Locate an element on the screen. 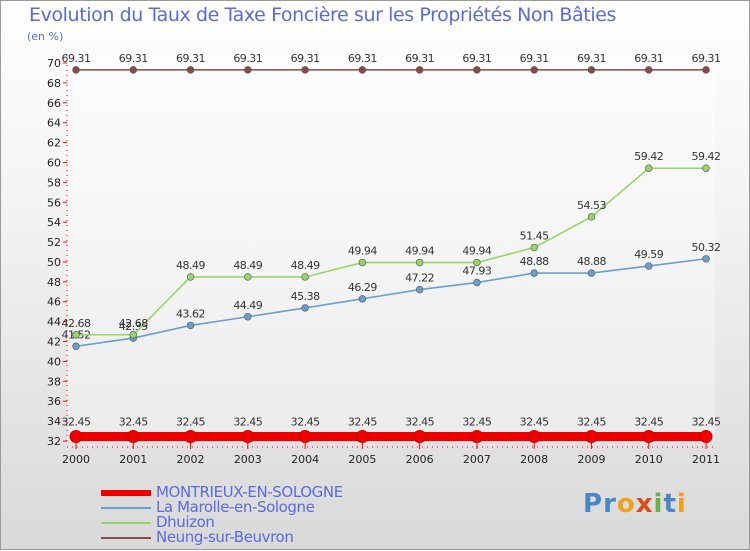 This screenshot has height=551, width=750. data-label: 47.22 is located at coordinates (419, 278).